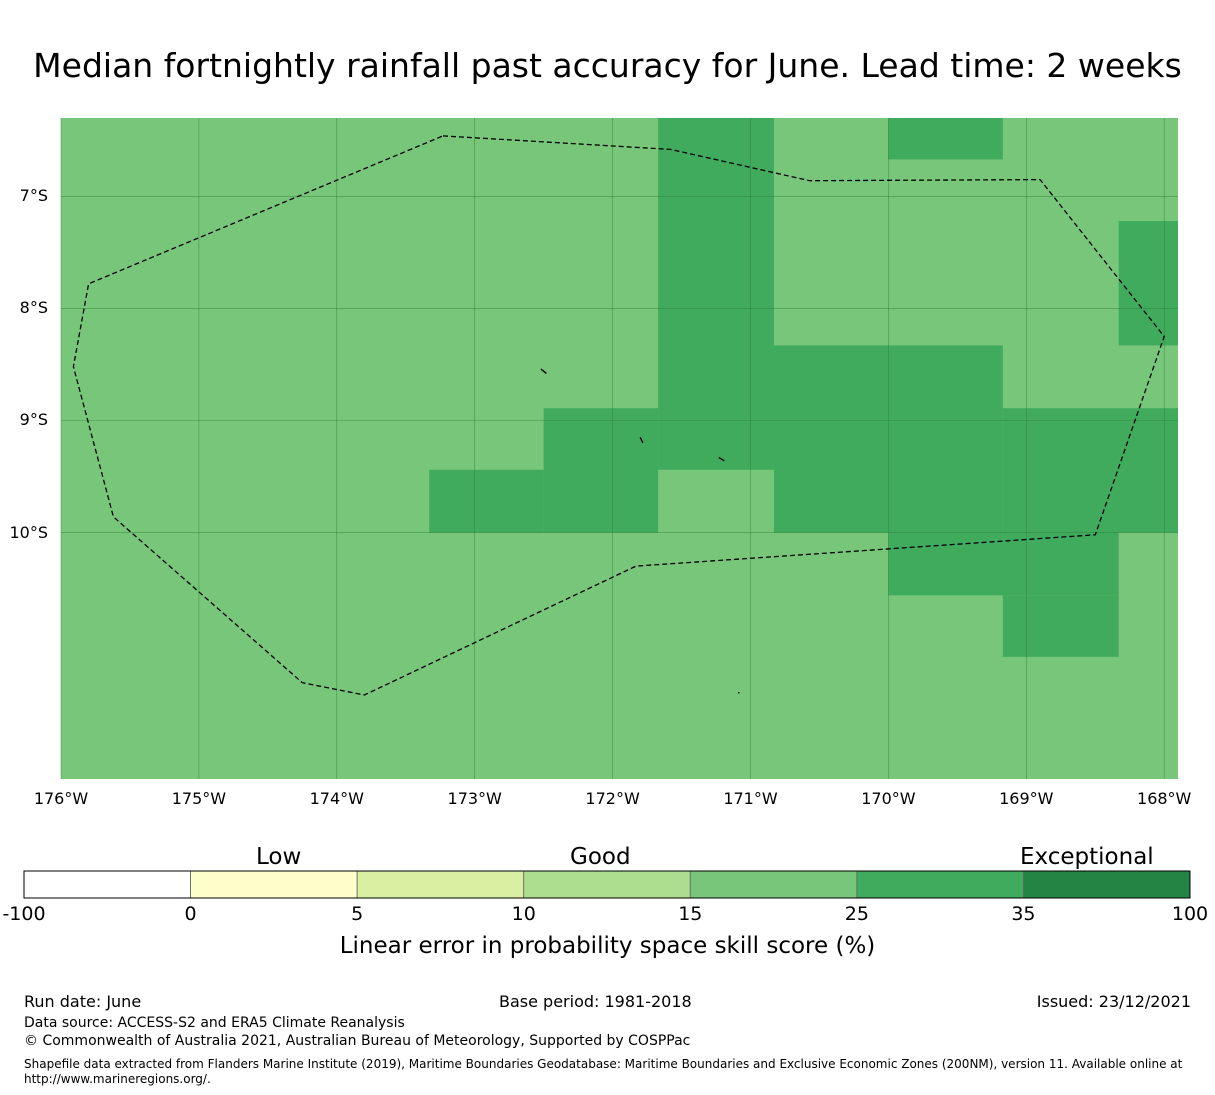 Image resolution: width=1215 pixels, height=1095 pixels. I want to click on colorbar-tick: 15, so click(690, 914).